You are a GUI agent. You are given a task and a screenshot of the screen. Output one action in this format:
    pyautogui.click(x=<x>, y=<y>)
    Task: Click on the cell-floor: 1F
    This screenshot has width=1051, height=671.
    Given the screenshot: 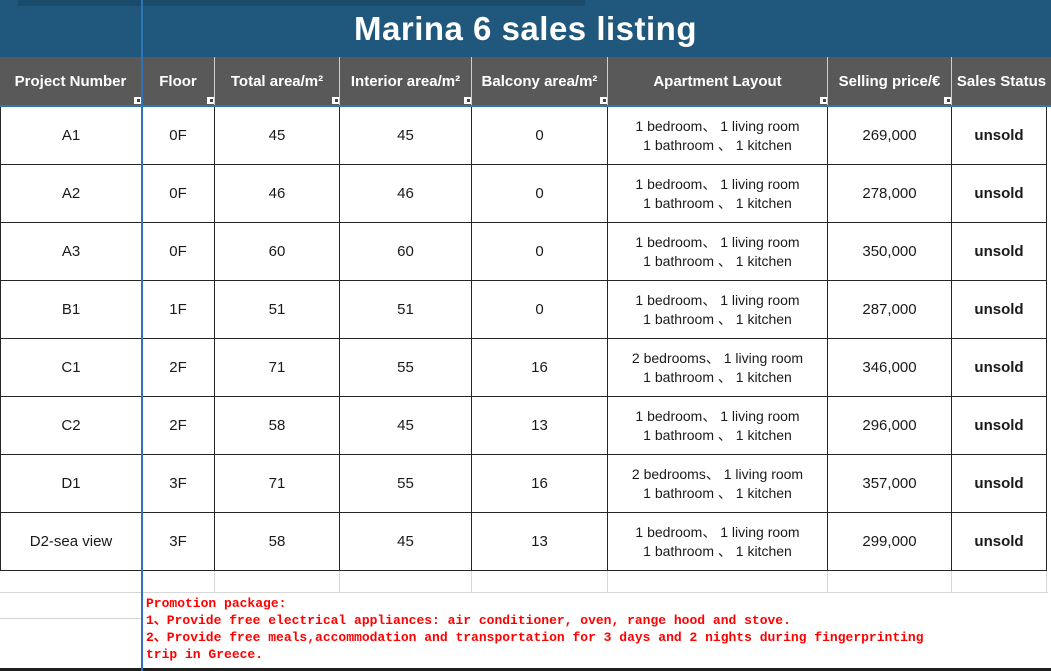 What is the action you would take?
    pyautogui.click(x=178, y=310)
    